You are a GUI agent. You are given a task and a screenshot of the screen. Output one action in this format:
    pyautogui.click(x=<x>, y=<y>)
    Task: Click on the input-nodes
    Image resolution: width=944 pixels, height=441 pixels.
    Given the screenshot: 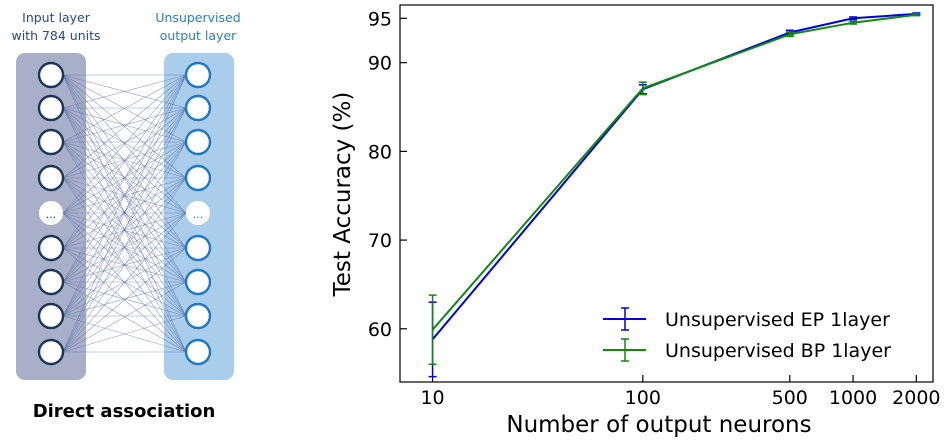 What is the action you would take?
    pyautogui.click(x=51, y=213)
    